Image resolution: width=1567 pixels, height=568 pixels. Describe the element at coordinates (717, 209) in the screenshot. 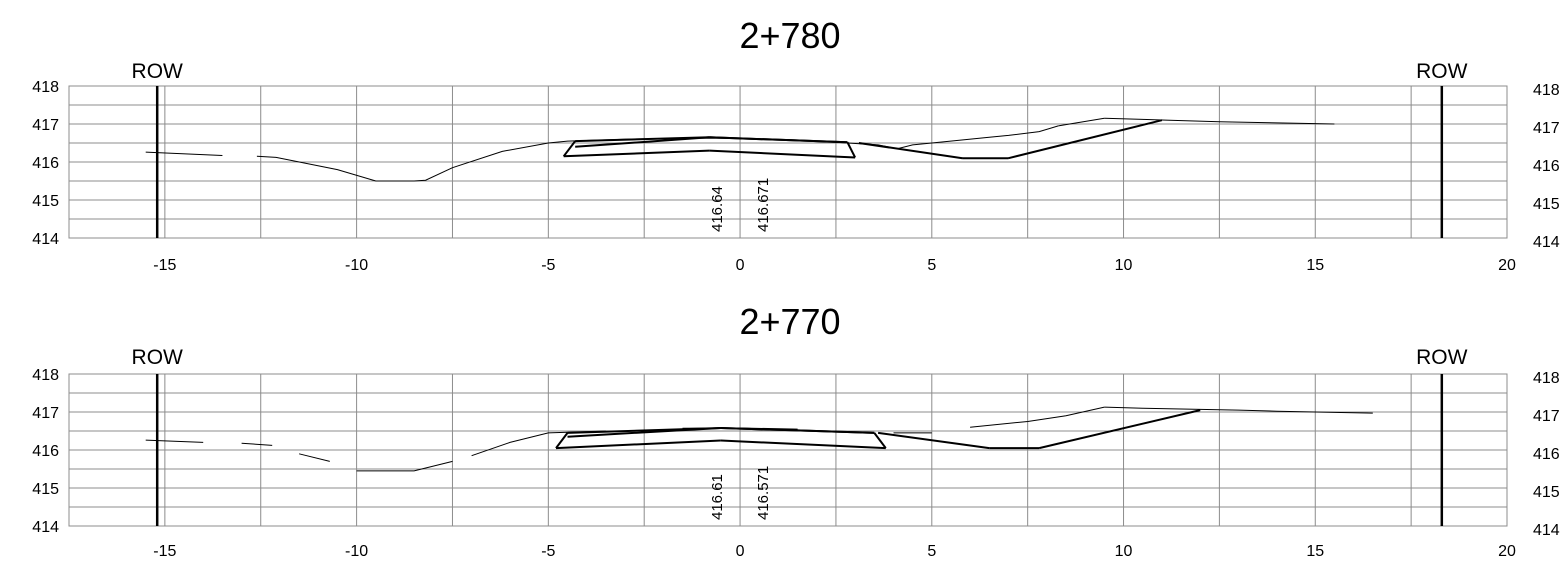

I see `elevation-annotation: 416.64` at that location.